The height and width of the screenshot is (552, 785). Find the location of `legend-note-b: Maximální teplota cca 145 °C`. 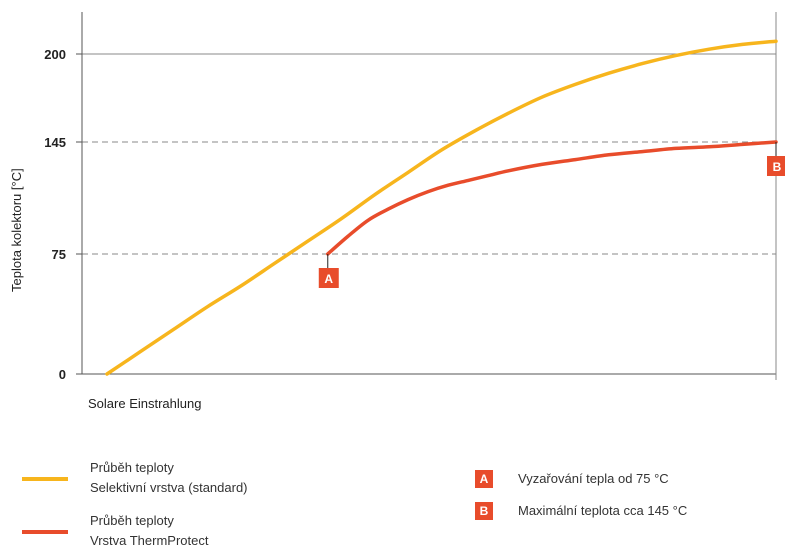

legend-note-b: Maximální teplota cca 145 °C is located at coordinates (602, 511).